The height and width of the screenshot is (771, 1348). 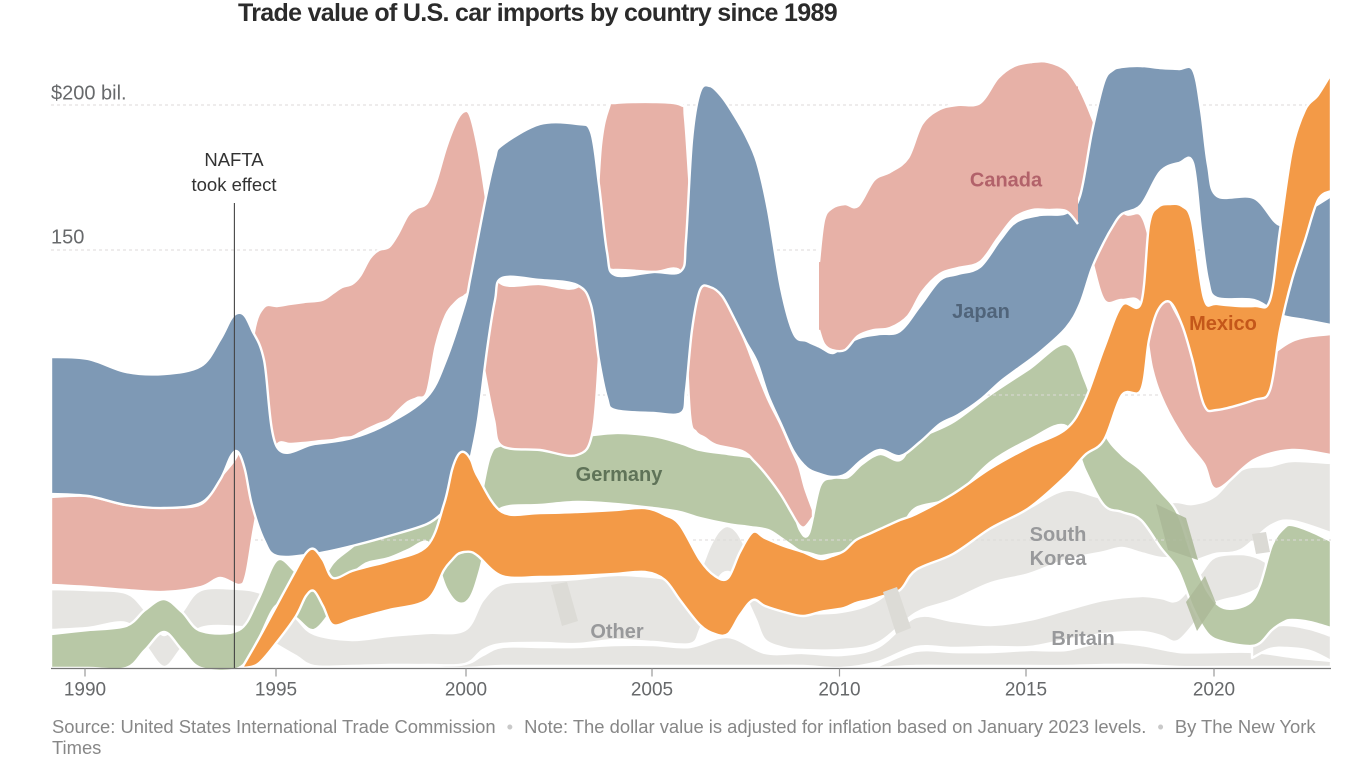 What do you see at coordinates (67, 238) in the screenshot?
I see `svg-text: 150` at bounding box center [67, 238].